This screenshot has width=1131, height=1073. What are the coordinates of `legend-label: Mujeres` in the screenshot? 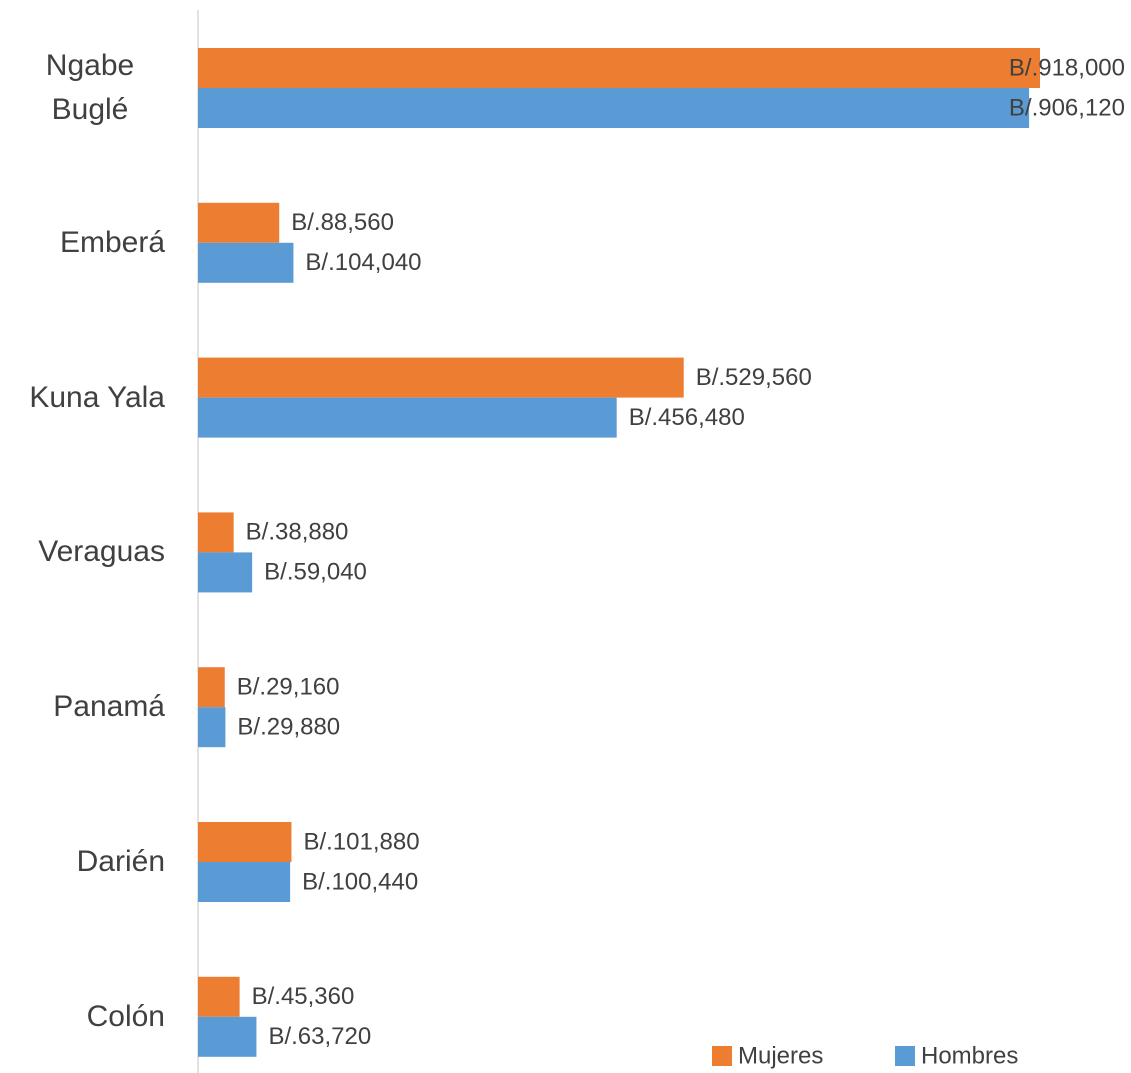 It's located at (780, 1055).